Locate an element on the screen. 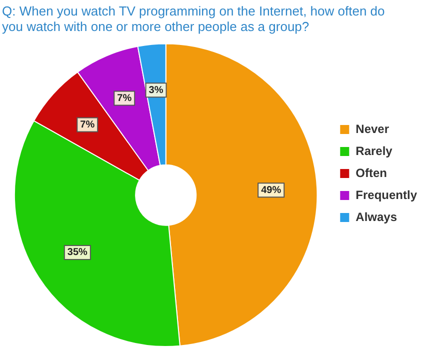 The width and height of the screenshot is (437, 349). legend-label: Often is located at coordinates (371, 173).